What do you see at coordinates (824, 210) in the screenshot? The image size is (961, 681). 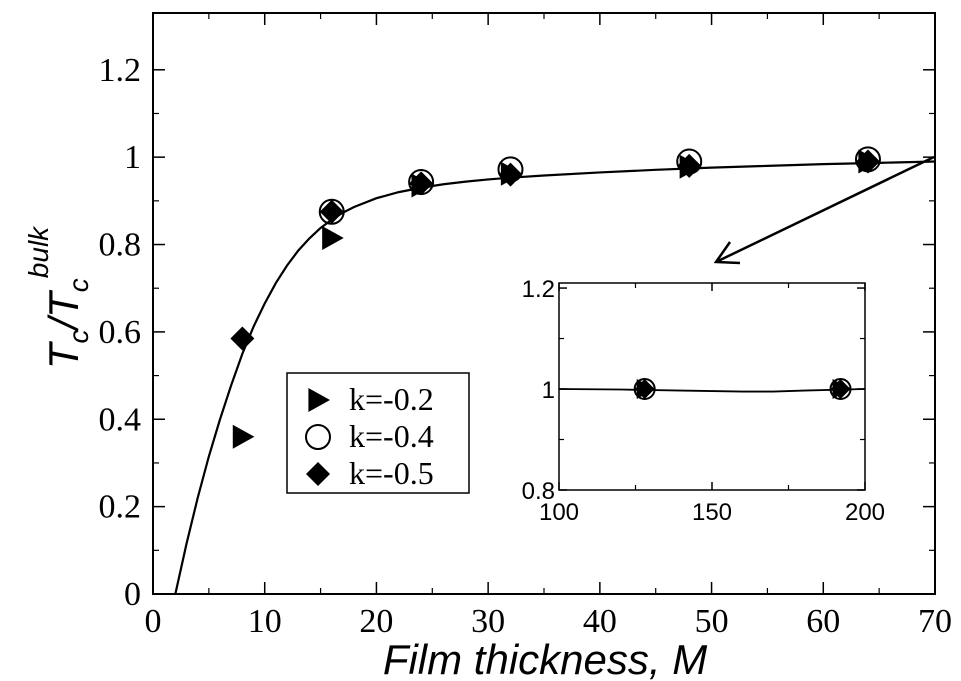 I see `callout-arrow` at bounding box center [824, 210].